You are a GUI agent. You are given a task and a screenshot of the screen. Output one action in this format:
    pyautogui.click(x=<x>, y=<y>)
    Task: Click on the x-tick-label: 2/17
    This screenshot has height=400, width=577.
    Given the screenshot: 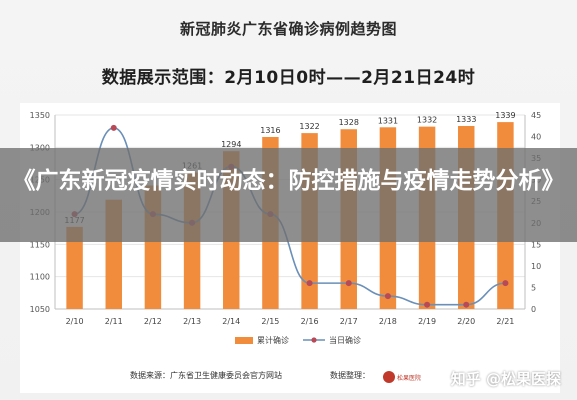 What is the action you would take?
    pyautogui.click(x=349, y=321)
    